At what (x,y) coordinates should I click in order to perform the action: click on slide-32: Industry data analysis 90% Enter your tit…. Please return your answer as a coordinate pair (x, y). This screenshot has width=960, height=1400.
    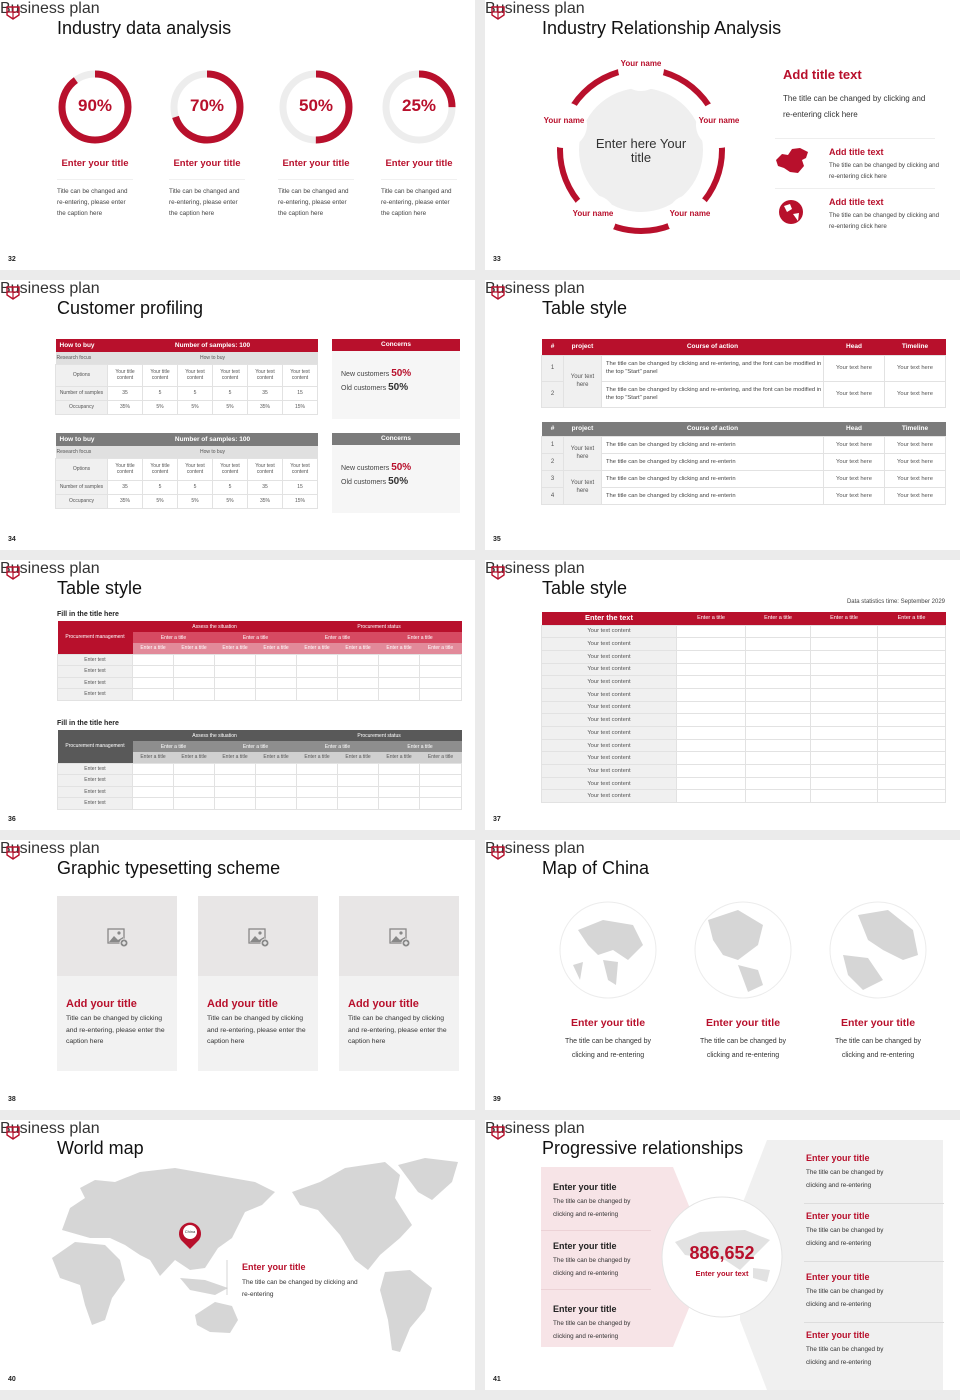
    Looking at the image, I should click on (237, 135).